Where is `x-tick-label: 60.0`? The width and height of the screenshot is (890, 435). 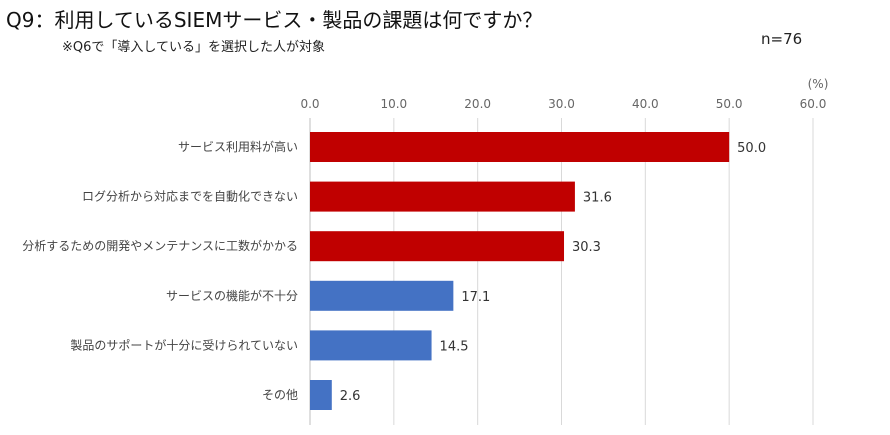 x-tick-label: 60.0 is located at coordinates (813, 104).